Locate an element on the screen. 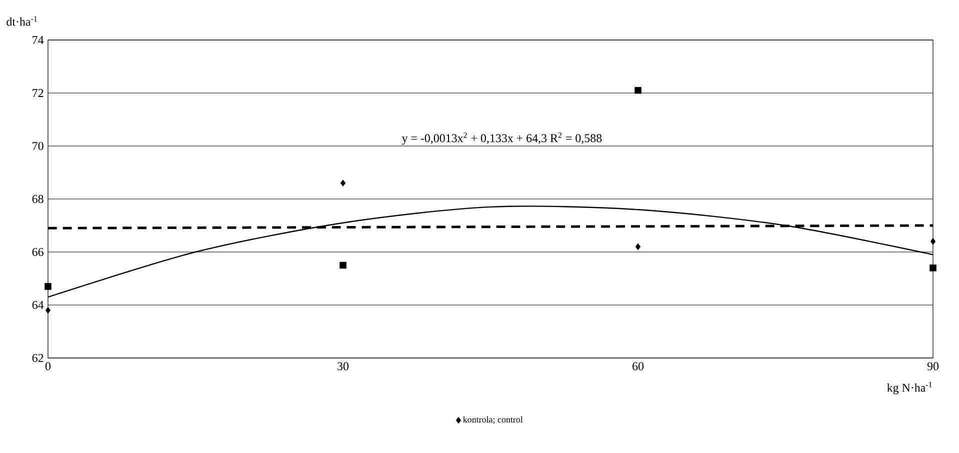 This screenshot has width=959, height=453. x-tick-label: 90 is located at coordinates (933, 366).